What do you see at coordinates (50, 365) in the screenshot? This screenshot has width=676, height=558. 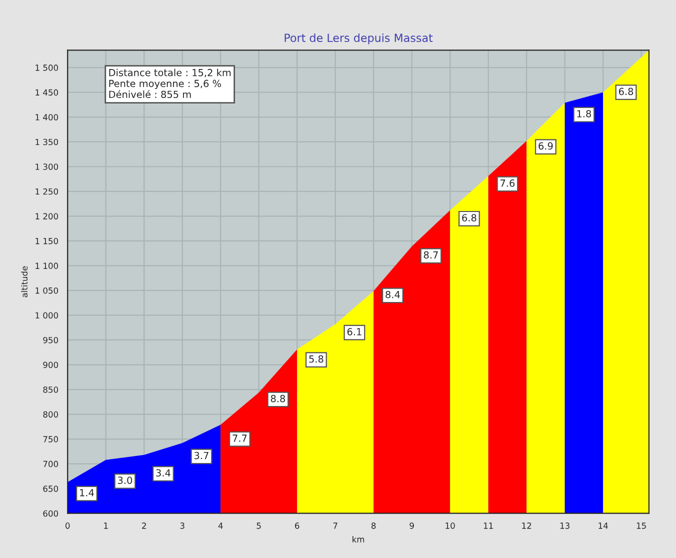 I see `y-tick-label: 900` at bounding box center [50, 365].